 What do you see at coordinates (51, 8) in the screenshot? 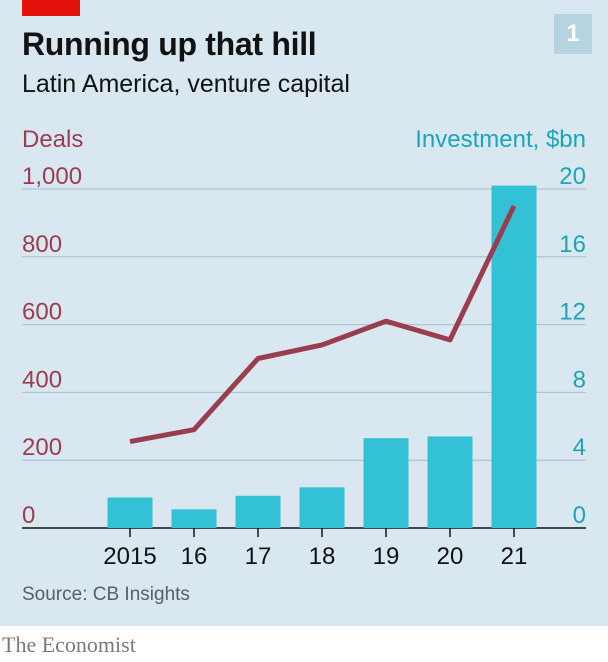
I see `brand-tab` at bounding box center [51, 8].